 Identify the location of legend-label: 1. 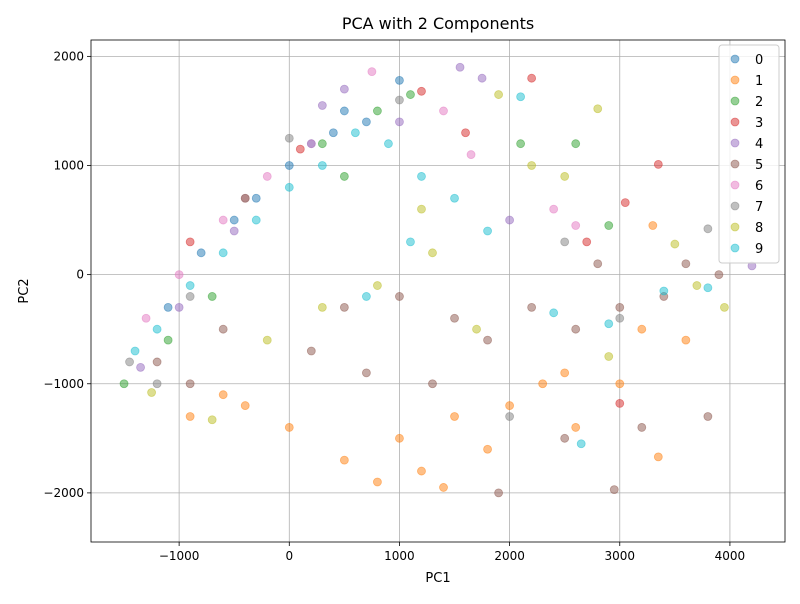
(759, 81).